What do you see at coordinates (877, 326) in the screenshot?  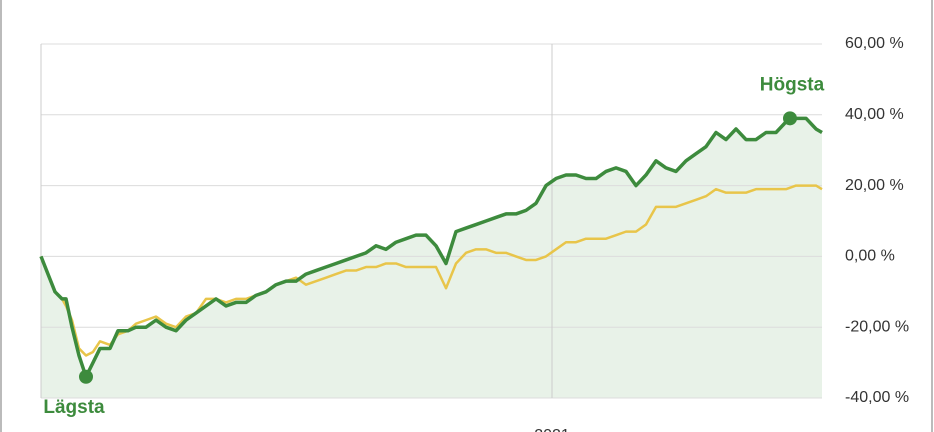 I see `y-tick-label: -20,00 %` at bounding box center [877, 326].